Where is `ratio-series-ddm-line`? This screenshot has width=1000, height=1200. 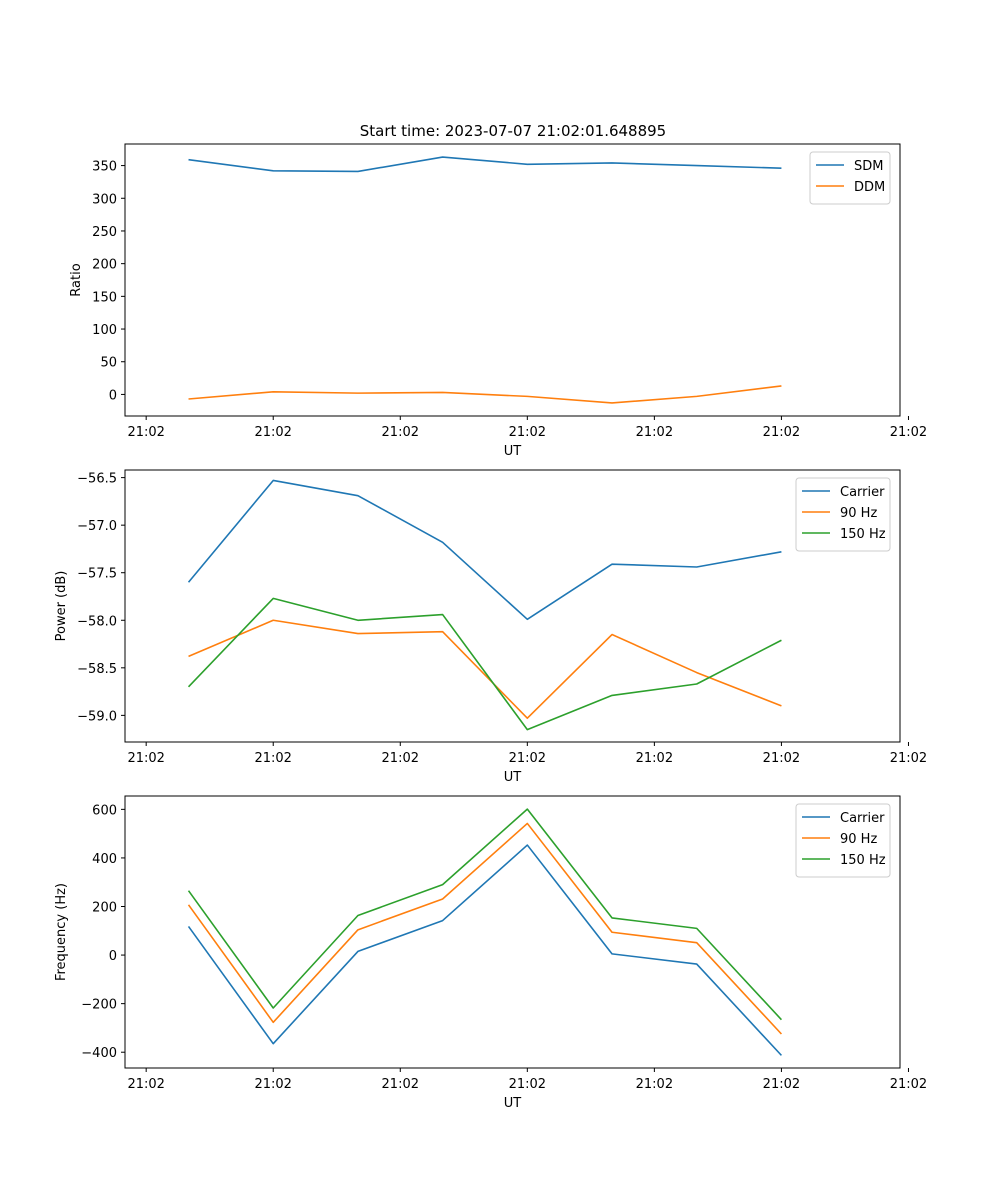 ratio-series-ddm-line is located at coordinates (485, 394).